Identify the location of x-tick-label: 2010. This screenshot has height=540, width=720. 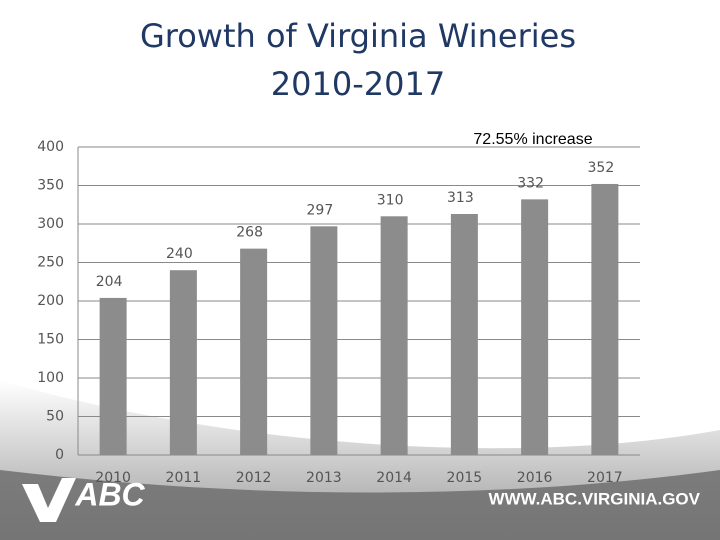
(113, 478).